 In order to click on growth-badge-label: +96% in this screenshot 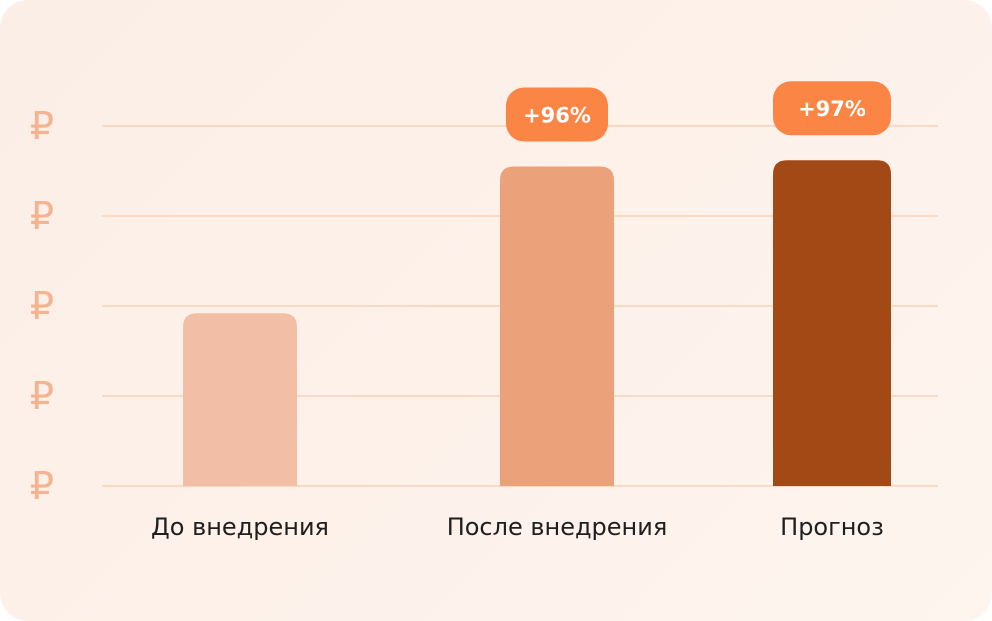, I will do `click(557, 116)`.